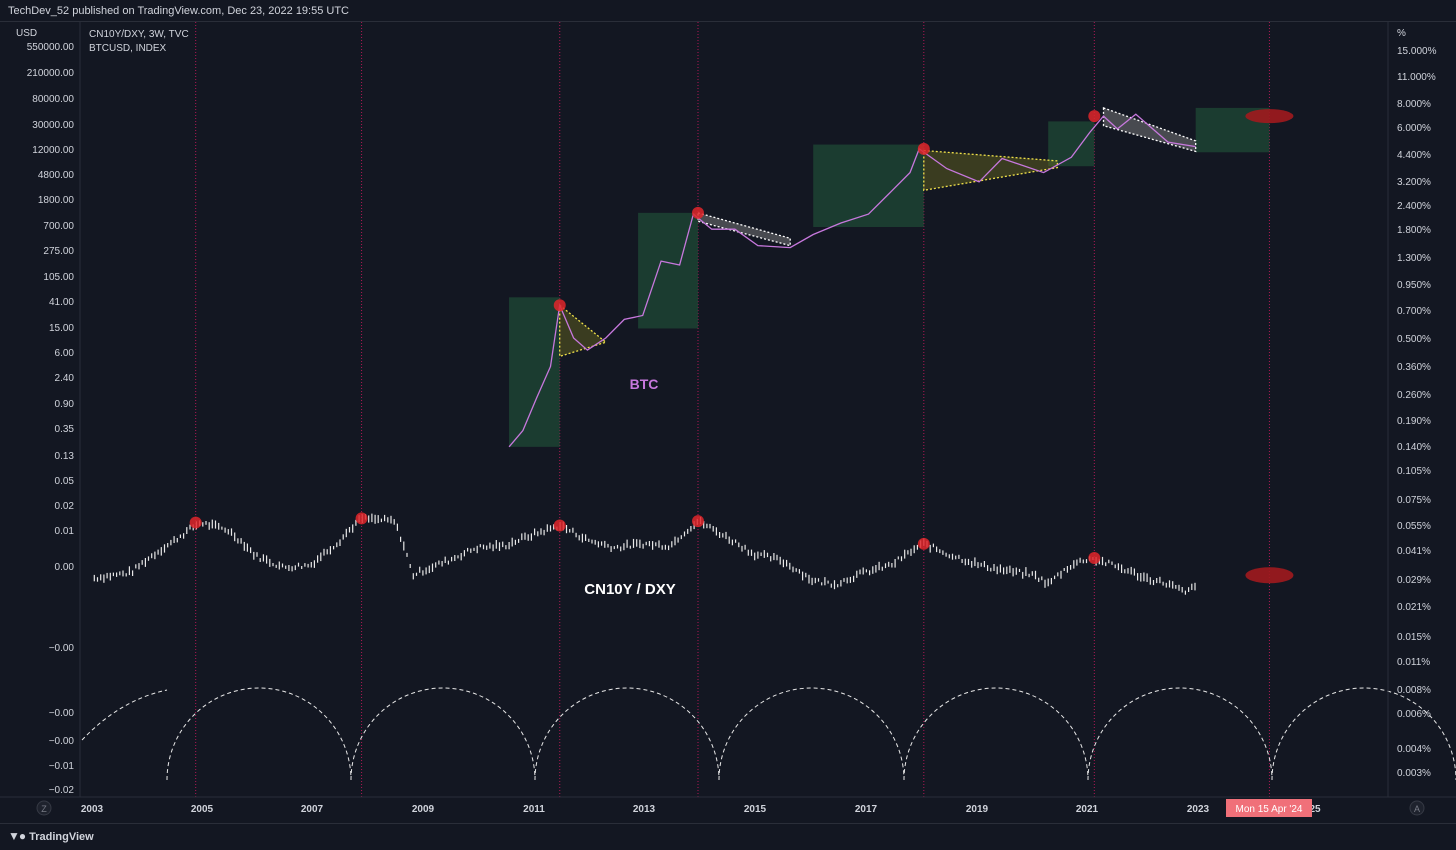 Image resolution: width=1456 pixels, height=850 pixels. What do you see at coordinates (755, 809) in the screenshot?
I see `time-tick-label: 2015` at bounding box center [755, 809].